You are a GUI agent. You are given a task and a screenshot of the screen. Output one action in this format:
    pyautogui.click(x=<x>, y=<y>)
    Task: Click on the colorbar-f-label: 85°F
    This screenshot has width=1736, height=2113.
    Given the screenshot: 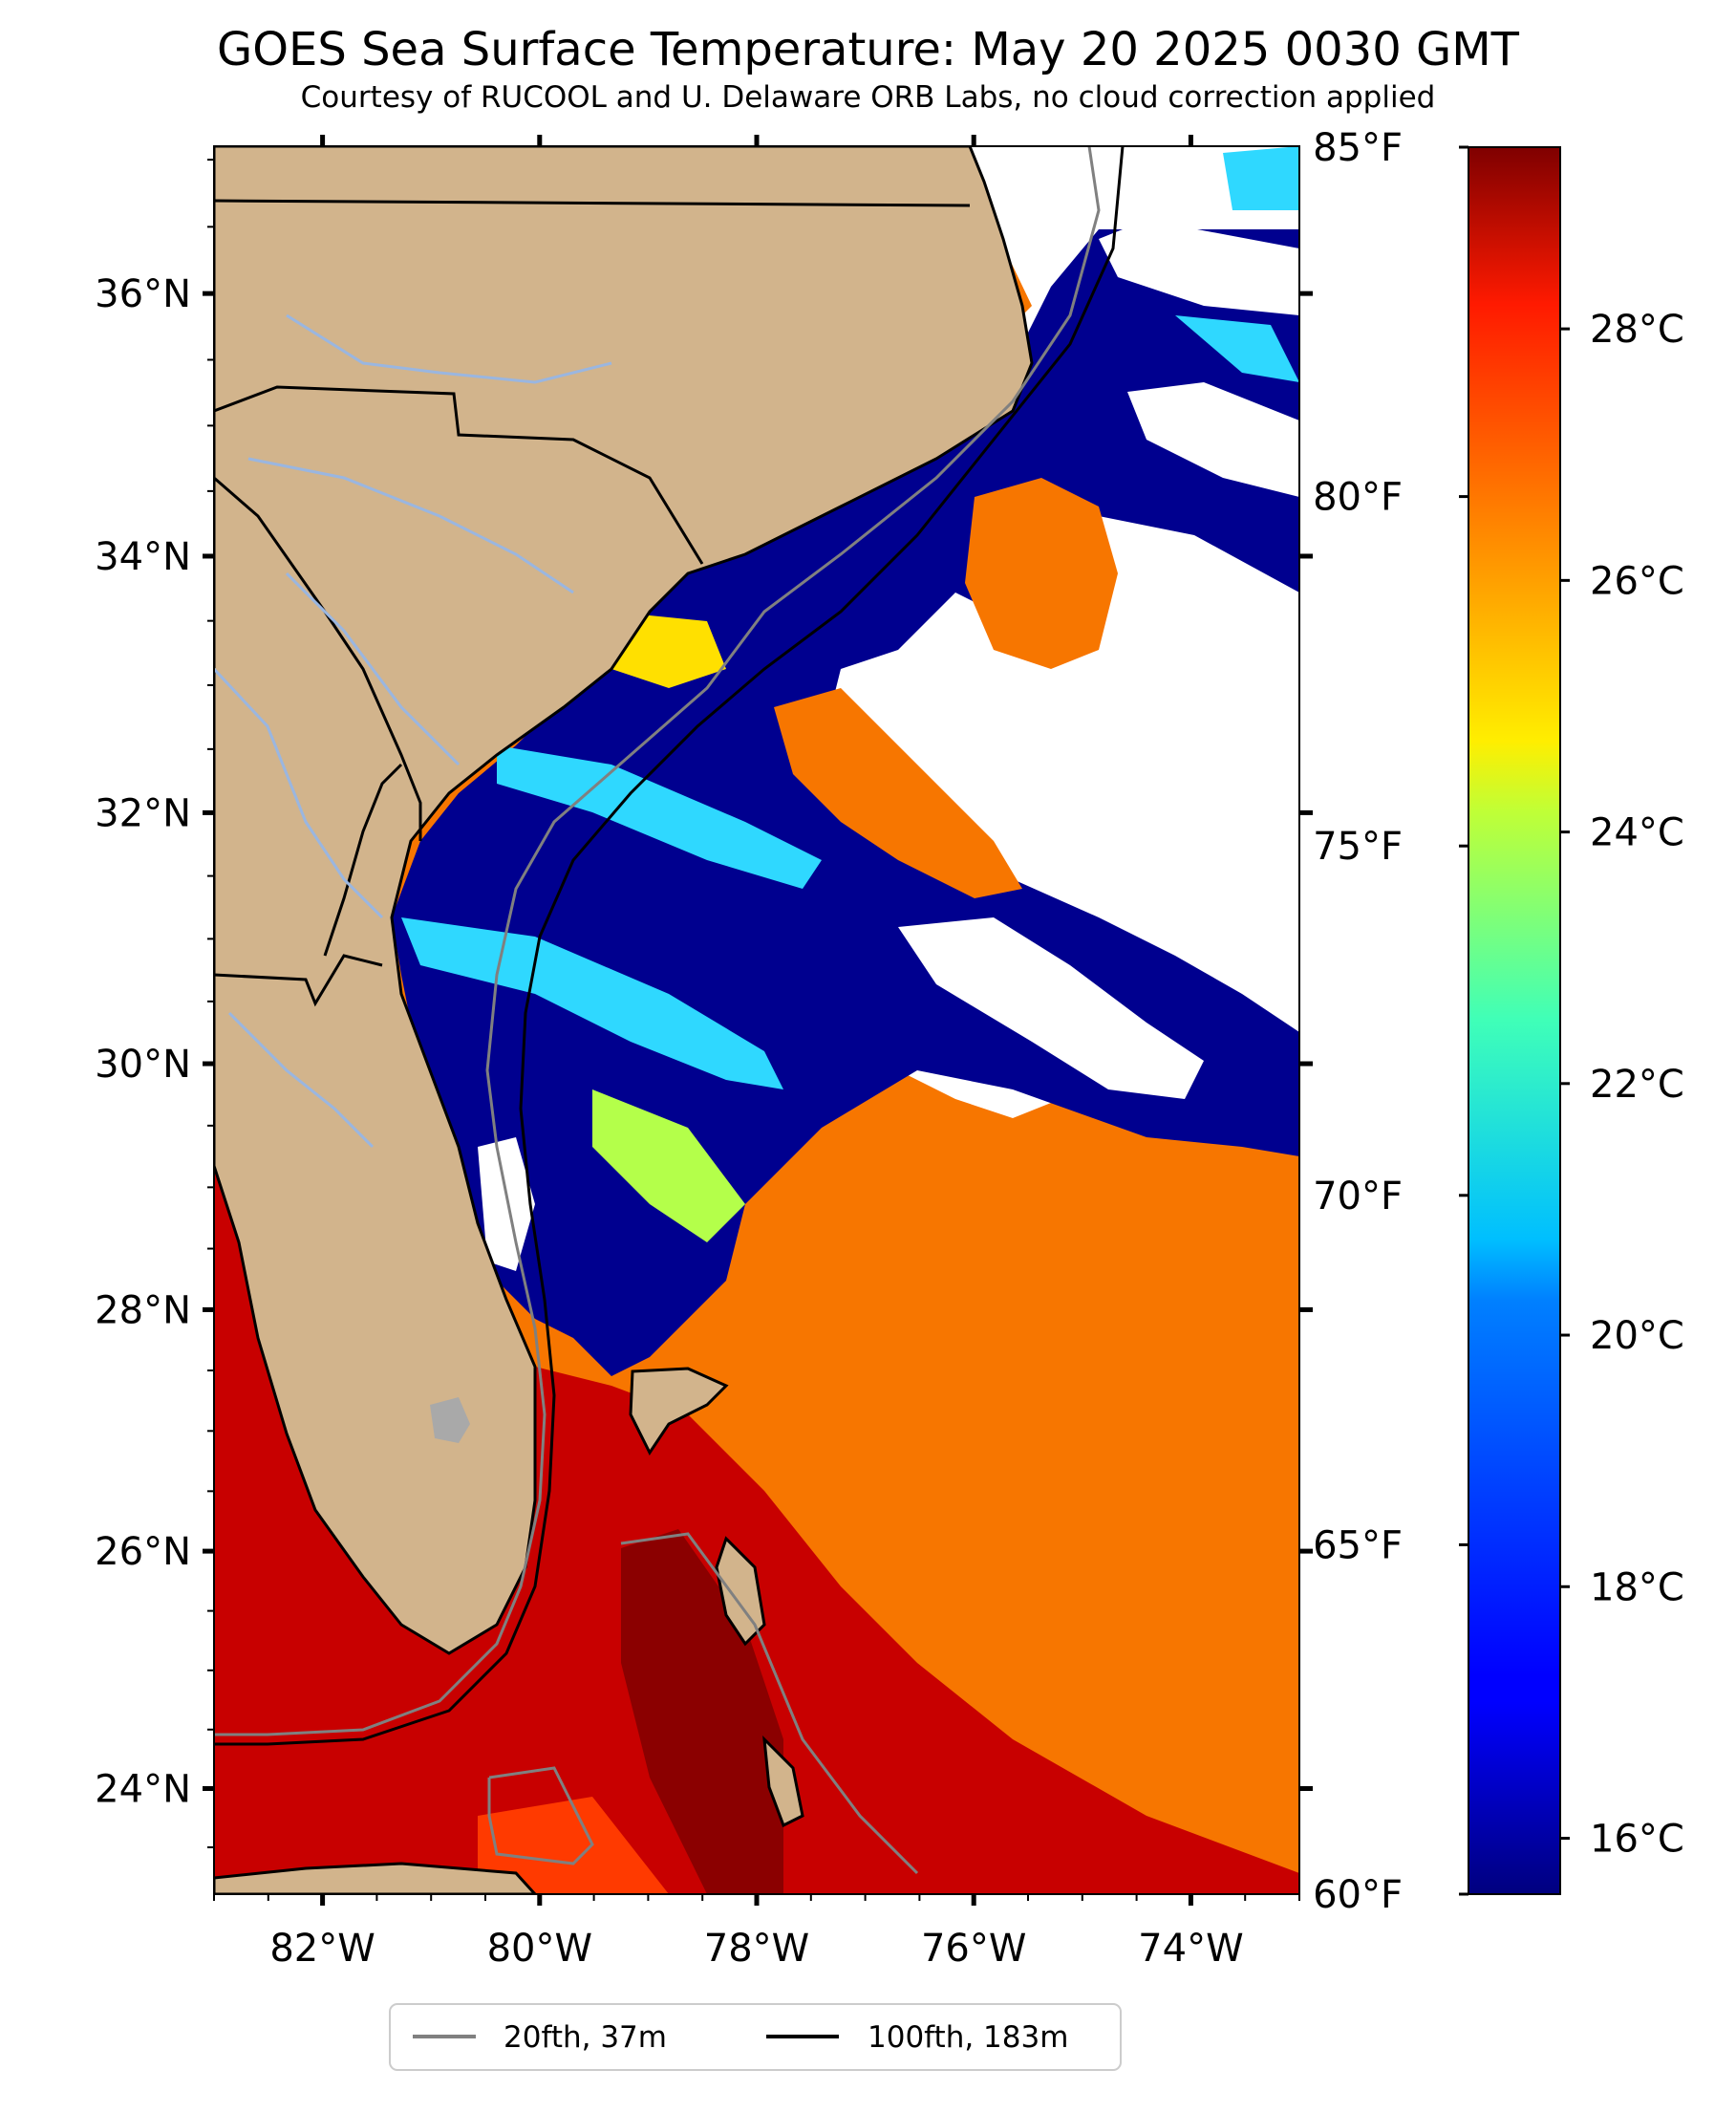 What is the action you would take?
    pyautogui.click(x=1358, y=148)
    